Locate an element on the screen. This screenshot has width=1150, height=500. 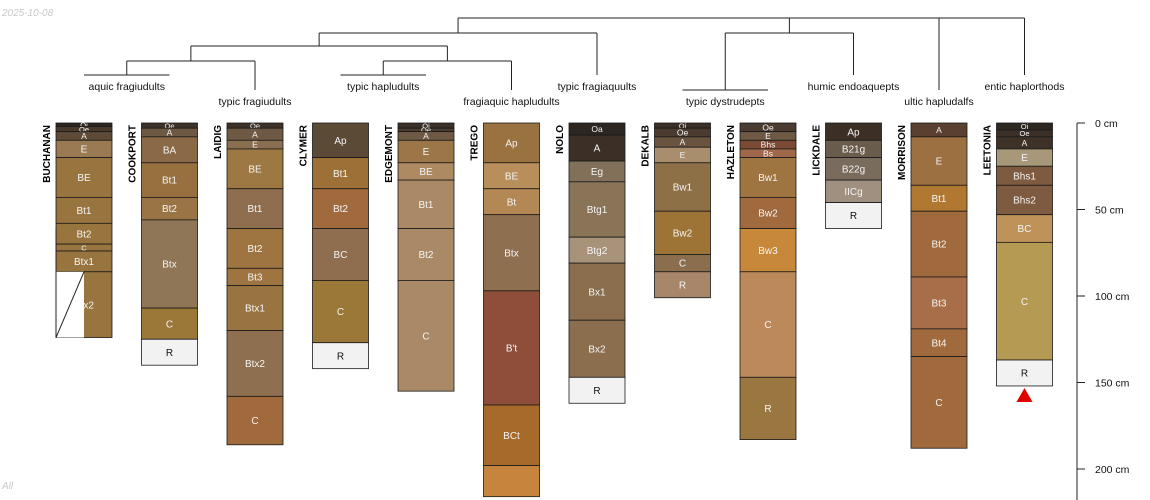
profile-name: BUCHANAN is located at coordinates (47, 154).